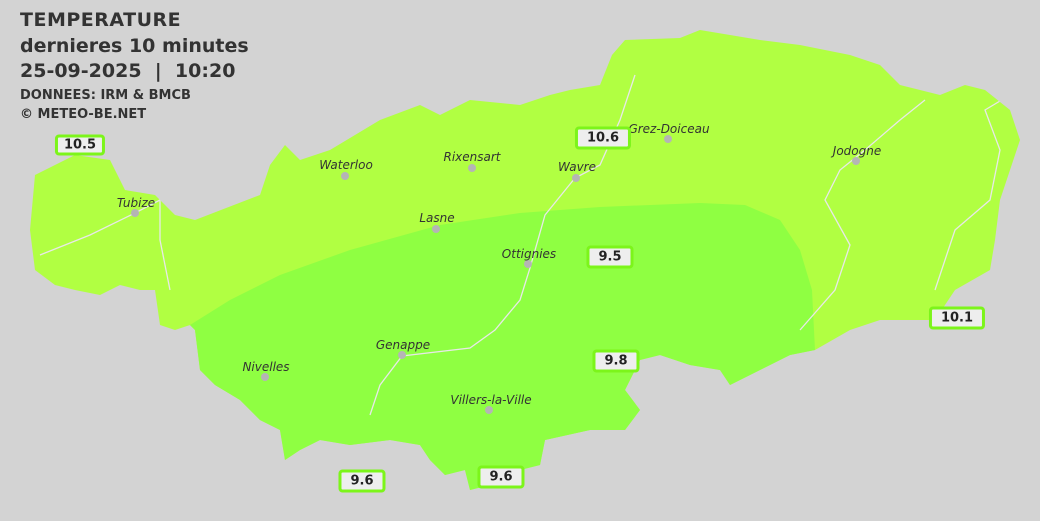  What do you see at coordinates (437, 218) in the screenshot?
I see `city-label: Lasne` at bounding box center [437, 218].